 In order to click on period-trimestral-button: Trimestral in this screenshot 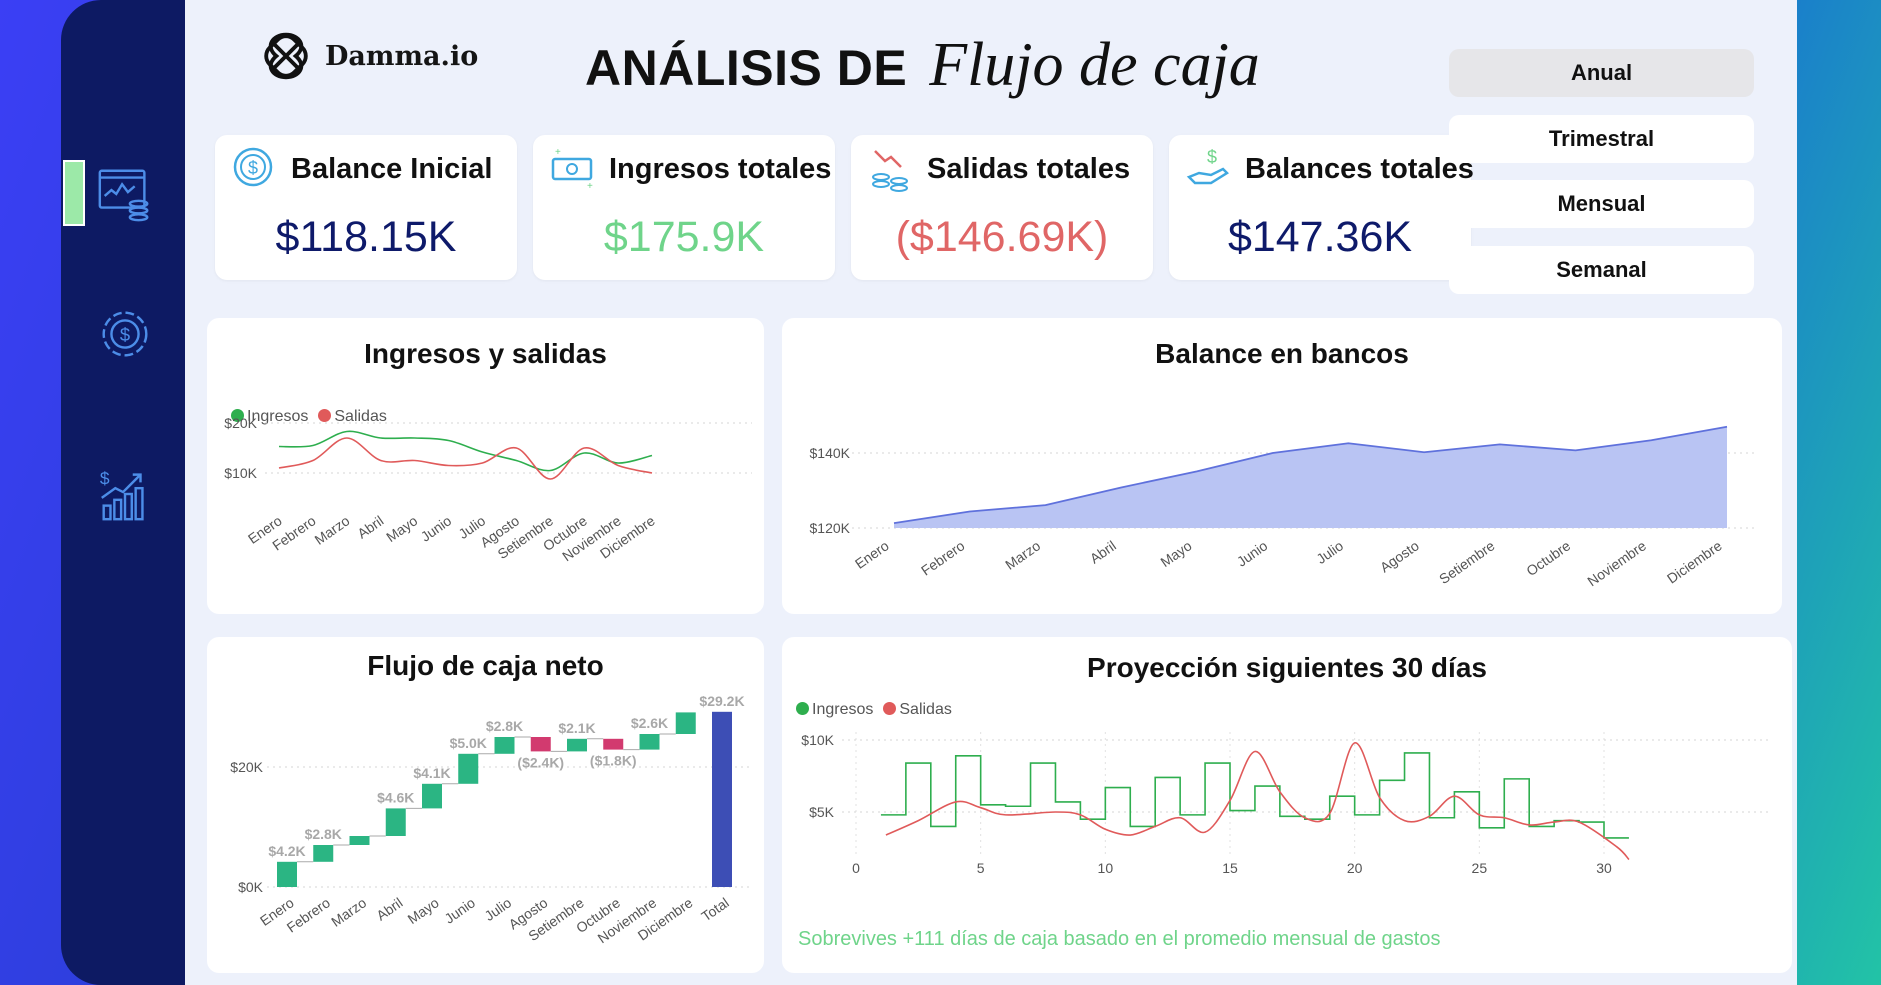, I will do `click(1601, 139)`.